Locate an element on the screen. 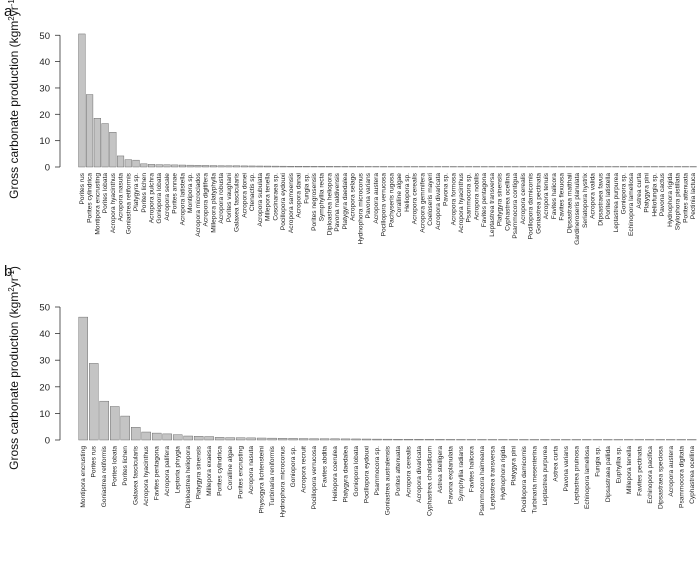  category-label: Porites negrosensis is located at coordinates (314, 201).